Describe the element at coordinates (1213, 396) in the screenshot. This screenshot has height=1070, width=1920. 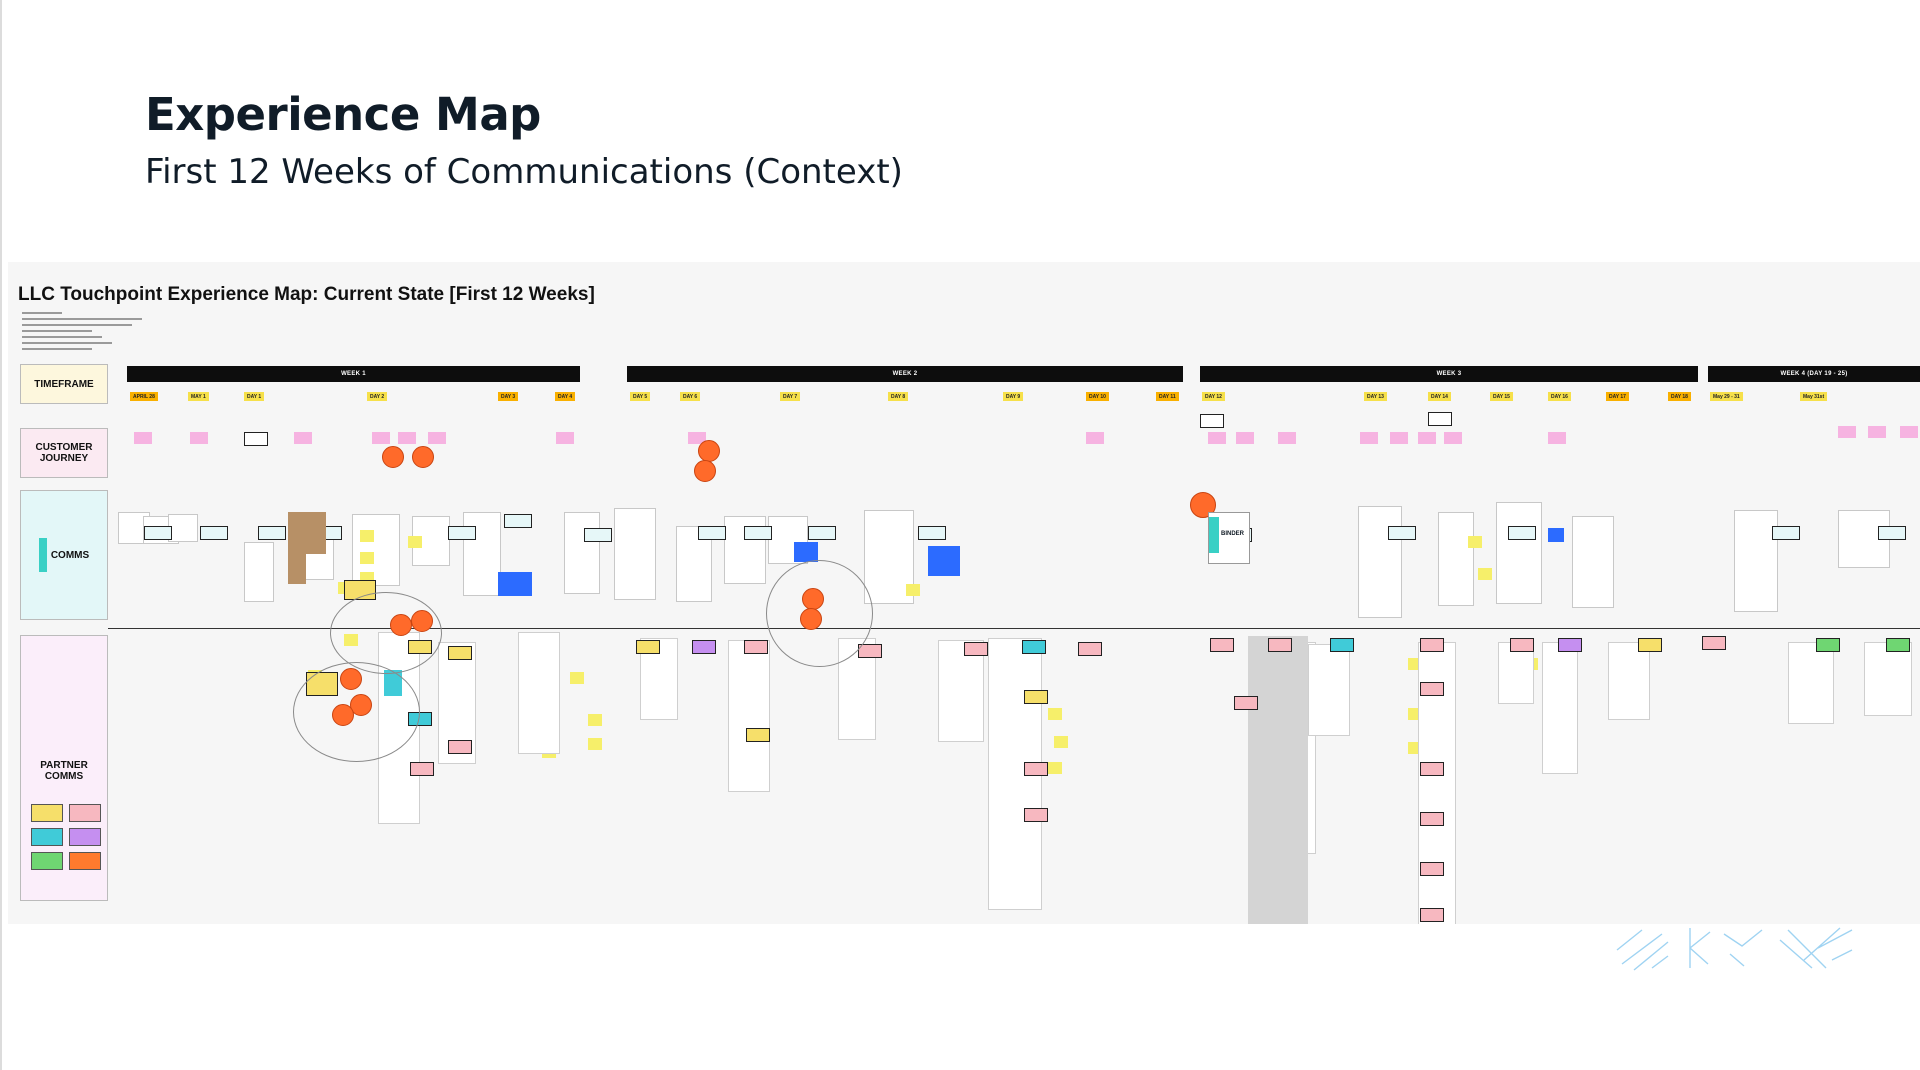
I see `day-chip: DAY 12` at that location.